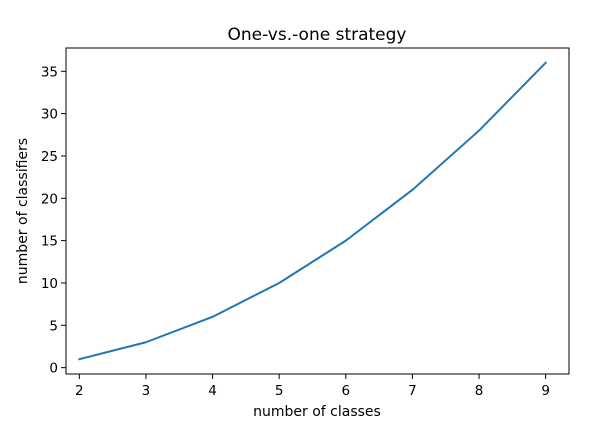 The width and height of the screenshot is (591, 431). Describe the element at coordinates (146, 391) in the screenshot. I see `x-tick-label: 3` at that location.